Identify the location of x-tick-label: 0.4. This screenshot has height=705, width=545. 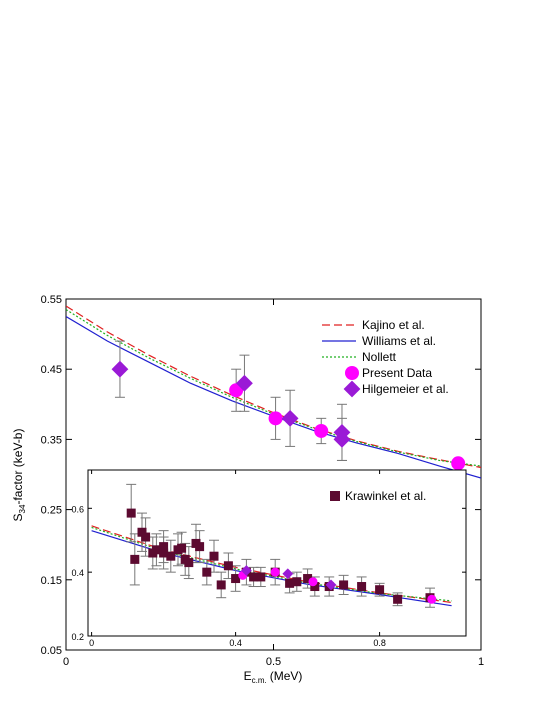
(235, 643).